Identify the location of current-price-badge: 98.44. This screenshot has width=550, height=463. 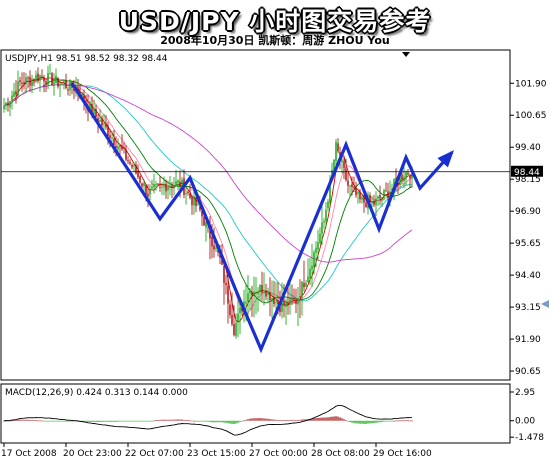
(527, 171).